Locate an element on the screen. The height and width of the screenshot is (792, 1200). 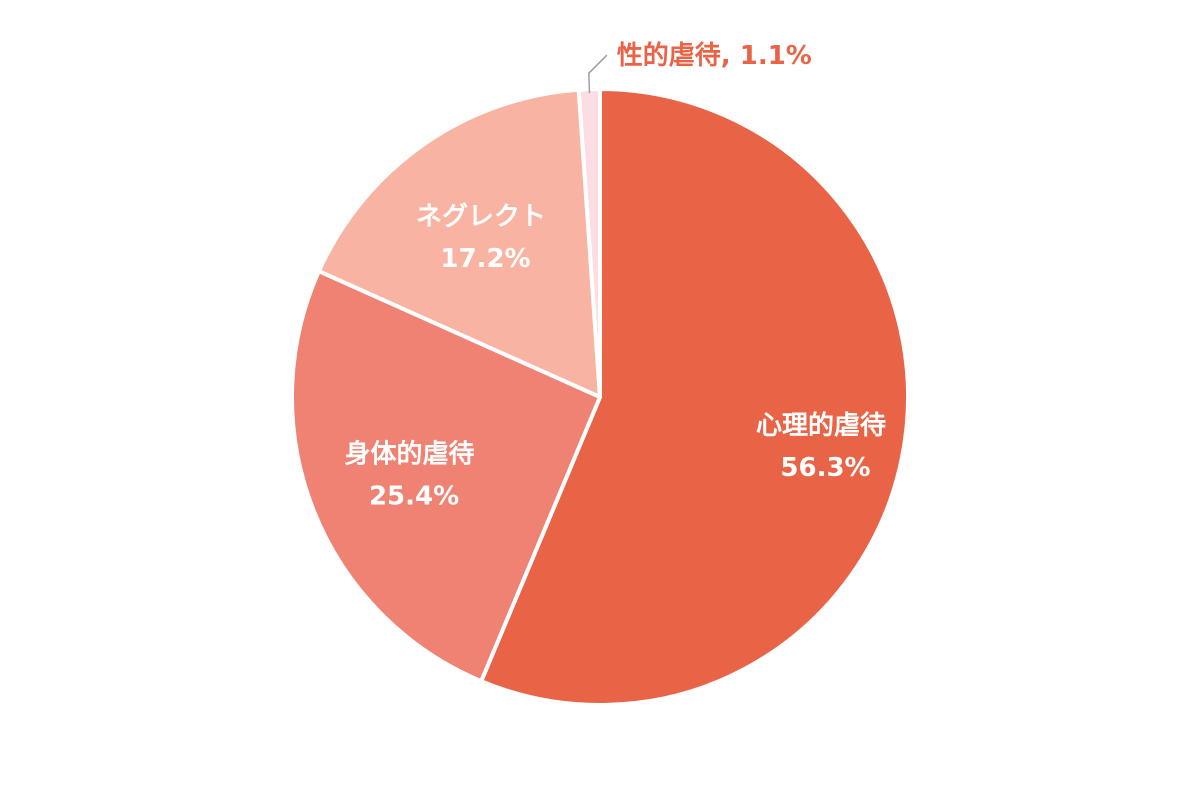
leader-lines is located at coordinates (598, 74).